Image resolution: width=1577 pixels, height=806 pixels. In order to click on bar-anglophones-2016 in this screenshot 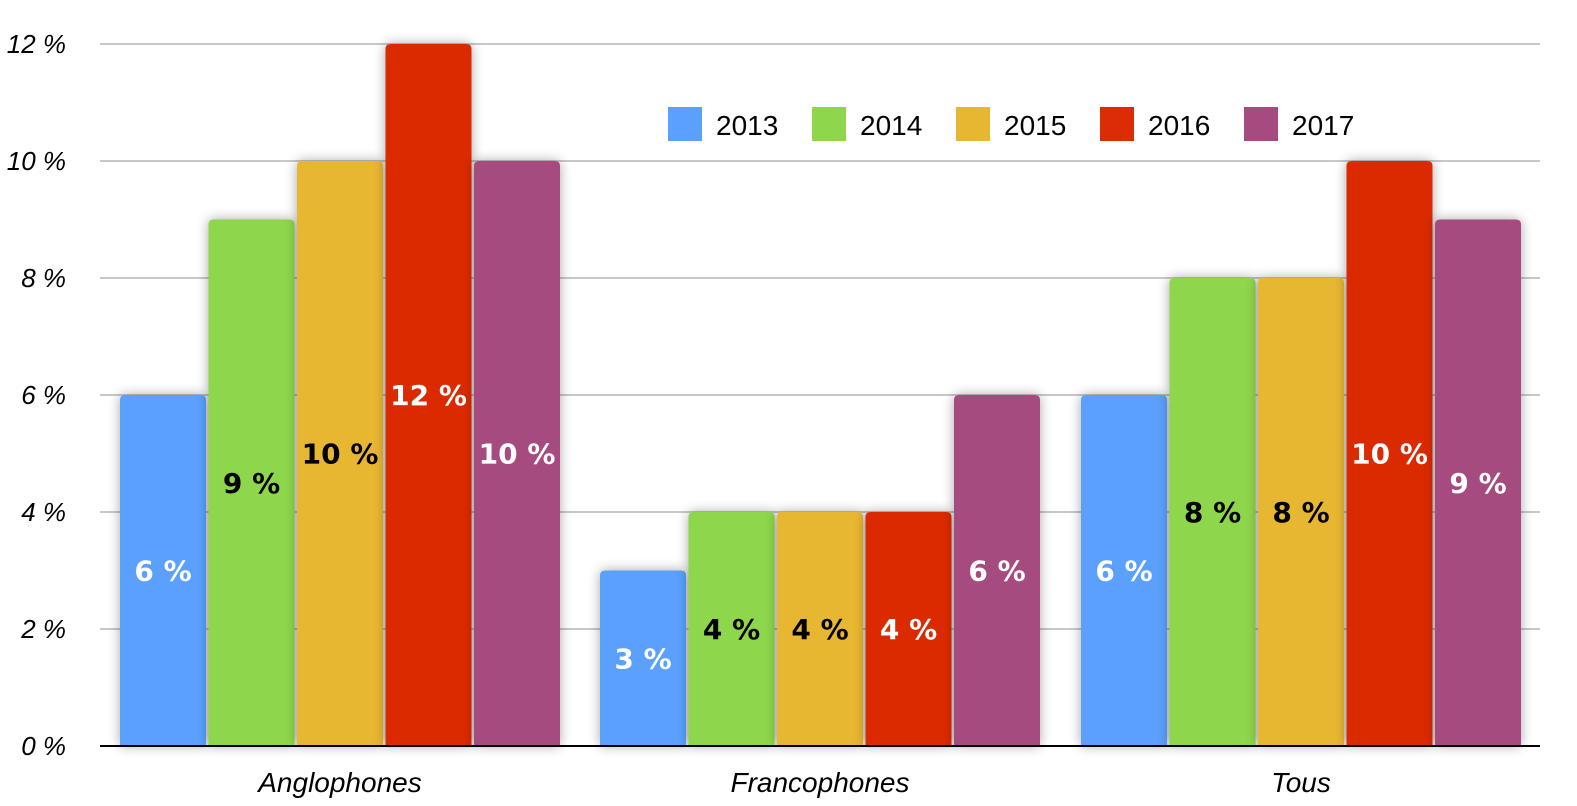, I will do `click(428, 395)`.